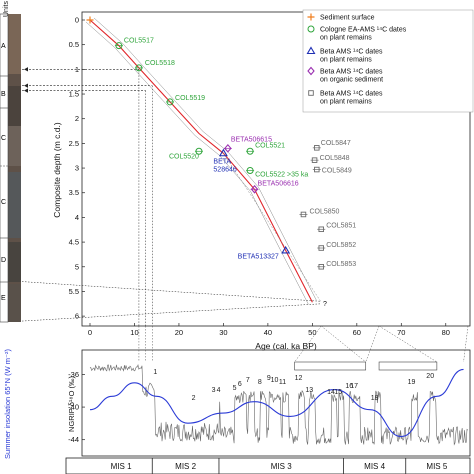 Image resolution: width=474 pixels, height=474 pixels. I want to click on top-y-tick-label: 2, so click(77, 118).